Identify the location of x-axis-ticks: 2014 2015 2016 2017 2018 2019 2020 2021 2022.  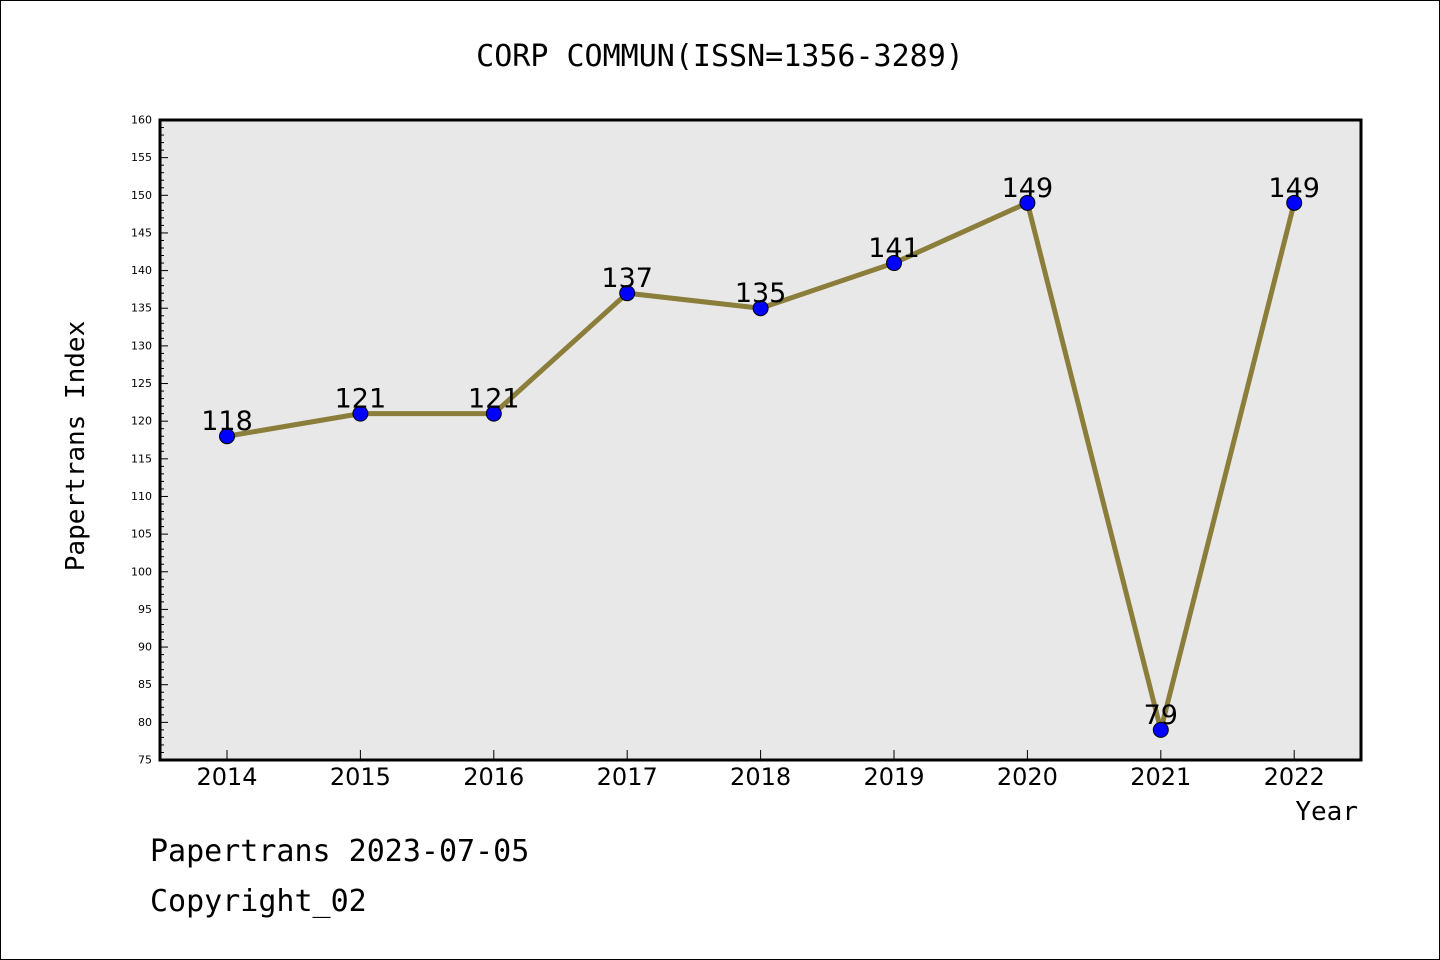
(760, 770).